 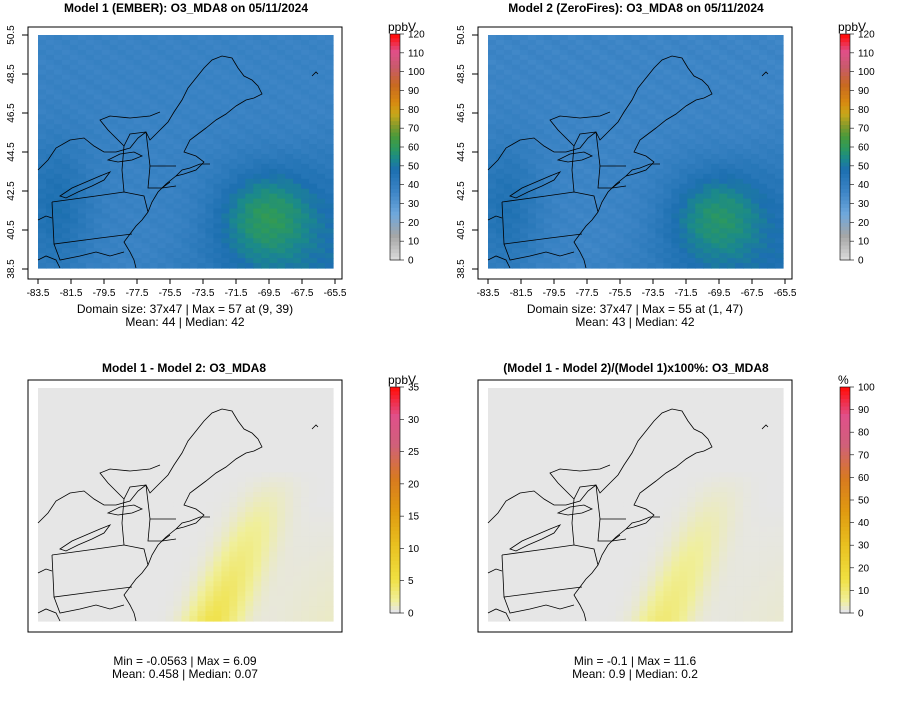 I want to click on state-border, so click(x=159, y=177).